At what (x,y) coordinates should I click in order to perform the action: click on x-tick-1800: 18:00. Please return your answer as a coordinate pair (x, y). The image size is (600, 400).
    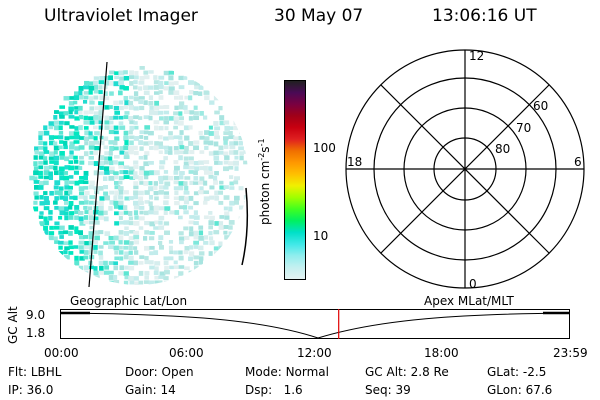
    Looking at the image, I should click on (441, 353).